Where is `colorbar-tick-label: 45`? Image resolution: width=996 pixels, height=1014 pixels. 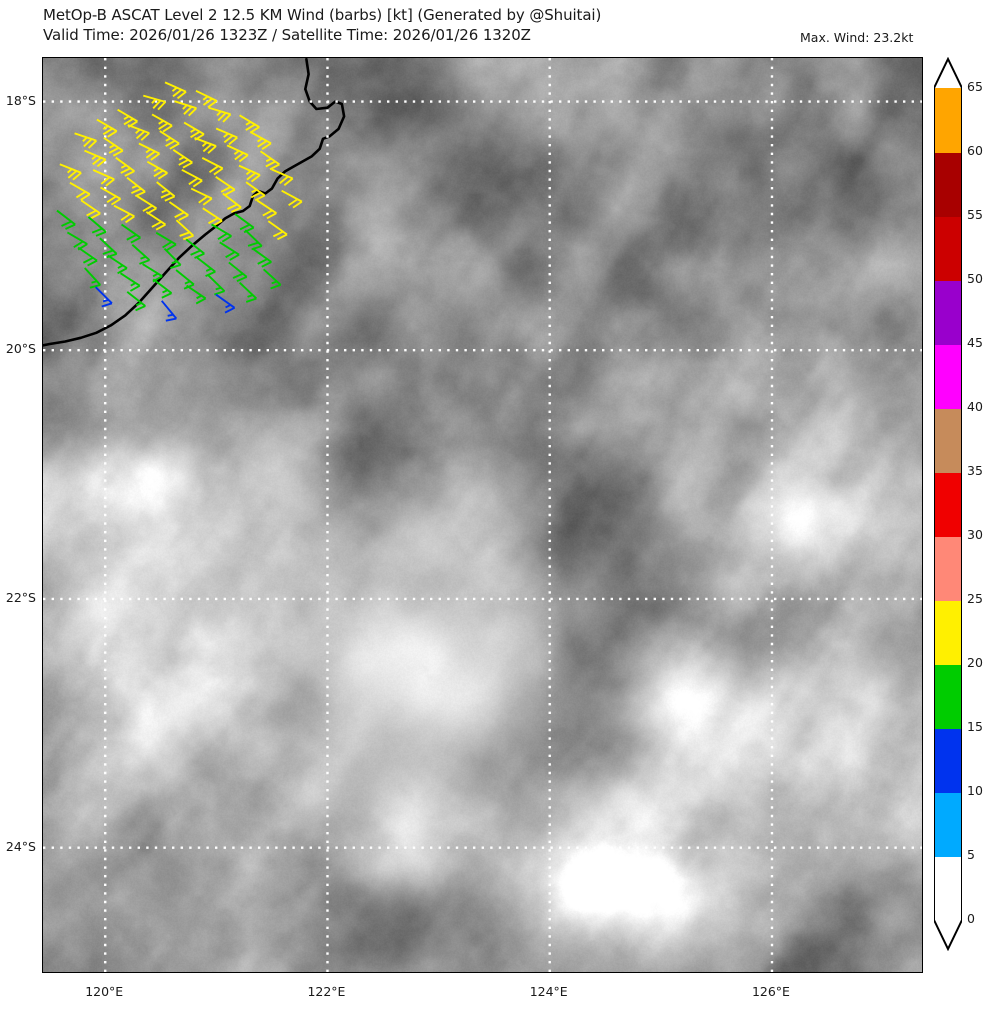 colorbar-tick-label: 45 is located at coordinates (975, 342).